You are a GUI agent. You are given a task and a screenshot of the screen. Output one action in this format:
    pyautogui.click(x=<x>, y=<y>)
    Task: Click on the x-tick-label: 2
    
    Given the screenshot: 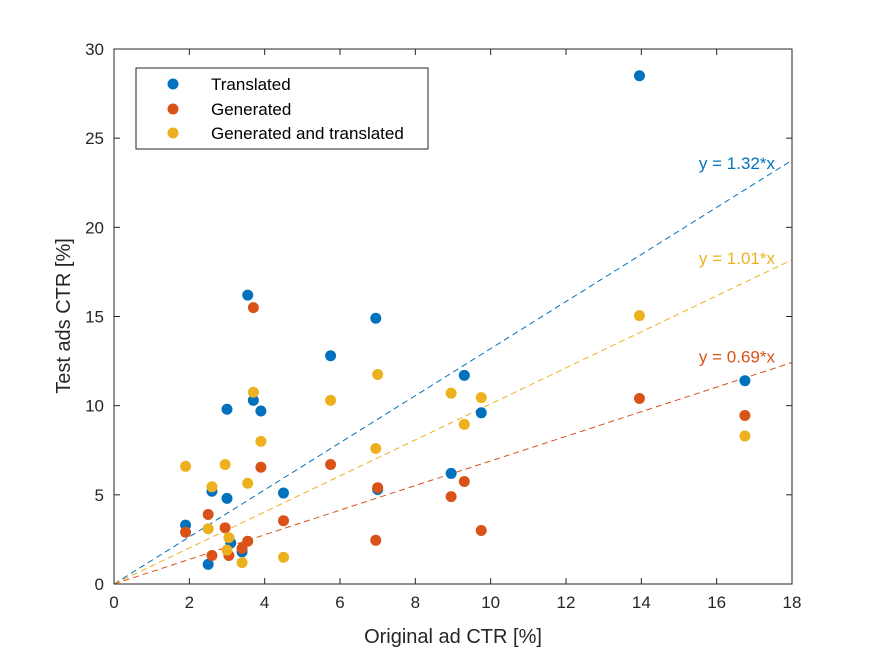 What is the action you would take?
    pyautogui.click(x=189, y=602)
    